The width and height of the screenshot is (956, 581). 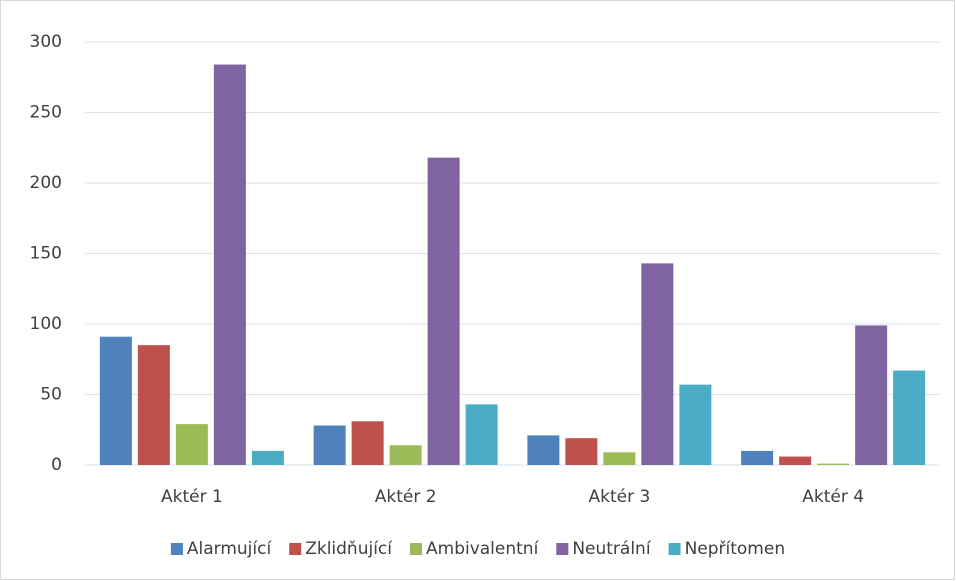 What do you see at coordinates (51, 395) in the screenshot?
I see `y-tick-label: 50` at bounding box center [51, 395].